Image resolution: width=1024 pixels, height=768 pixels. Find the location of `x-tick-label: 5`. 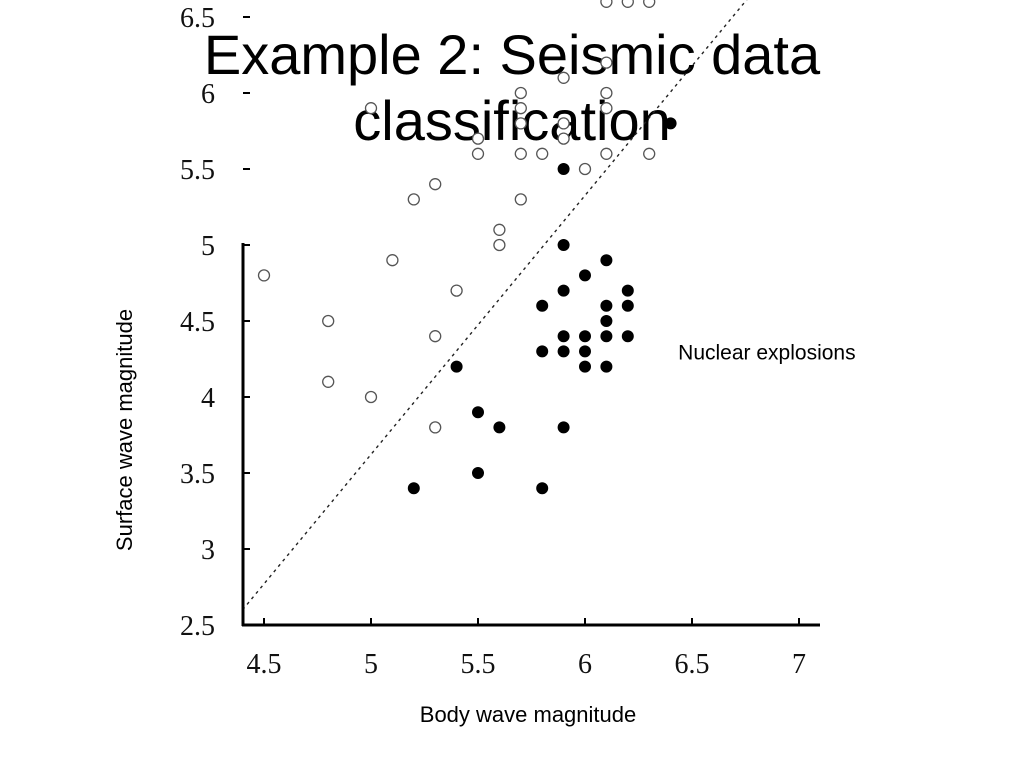

x-tick-label: 5 is located at coordinates (371, 664).